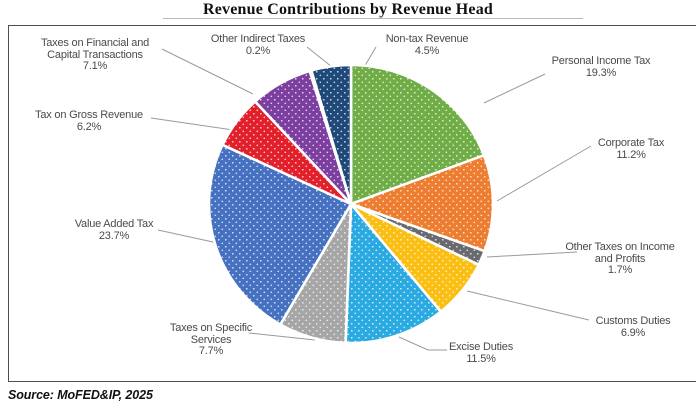  What do you see at coordinates (95, 66) in the screenshot?
I see `label-value: 7.1%` at bounding box center [95, 66].